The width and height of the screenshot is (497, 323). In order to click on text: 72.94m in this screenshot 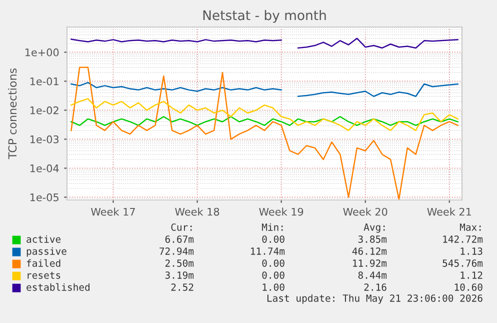, I will do `click(177, 251)`.